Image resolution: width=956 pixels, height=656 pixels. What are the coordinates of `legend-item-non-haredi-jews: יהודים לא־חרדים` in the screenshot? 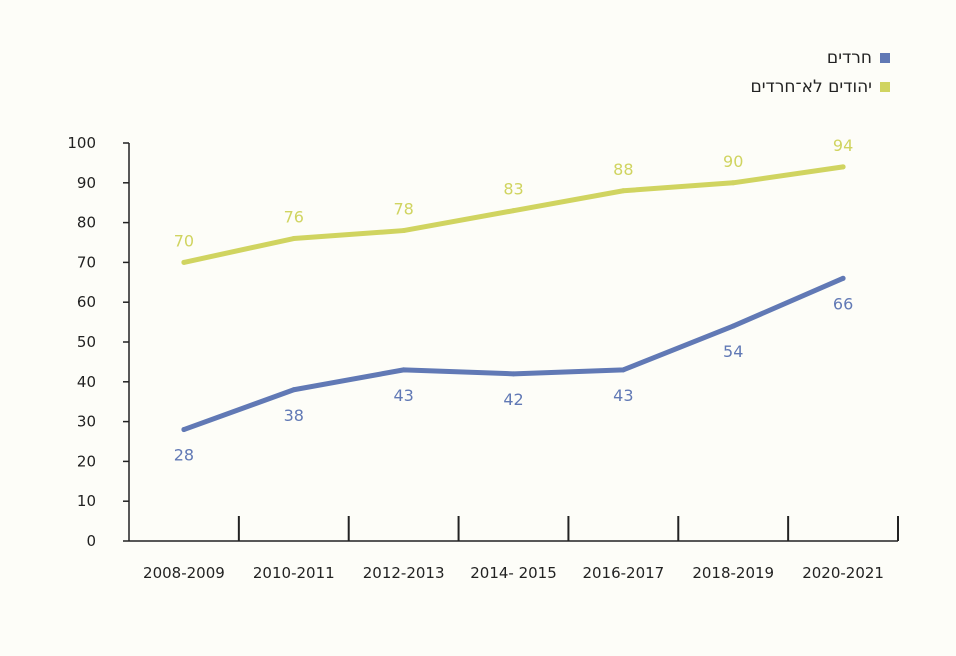 It's located at (820, 87).